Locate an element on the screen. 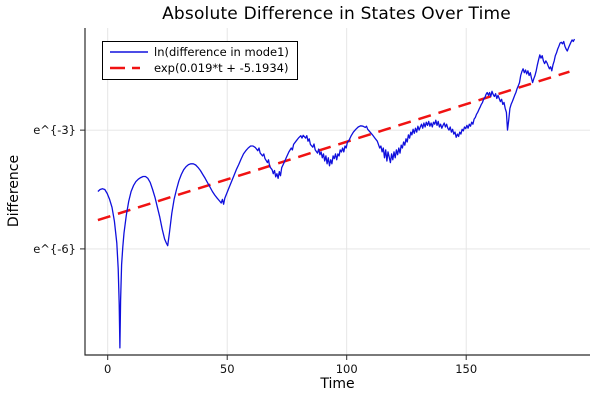 The height and width of the screenshot is (400, 600). x-tick-label: 0 is located at coordinates (107, 369).